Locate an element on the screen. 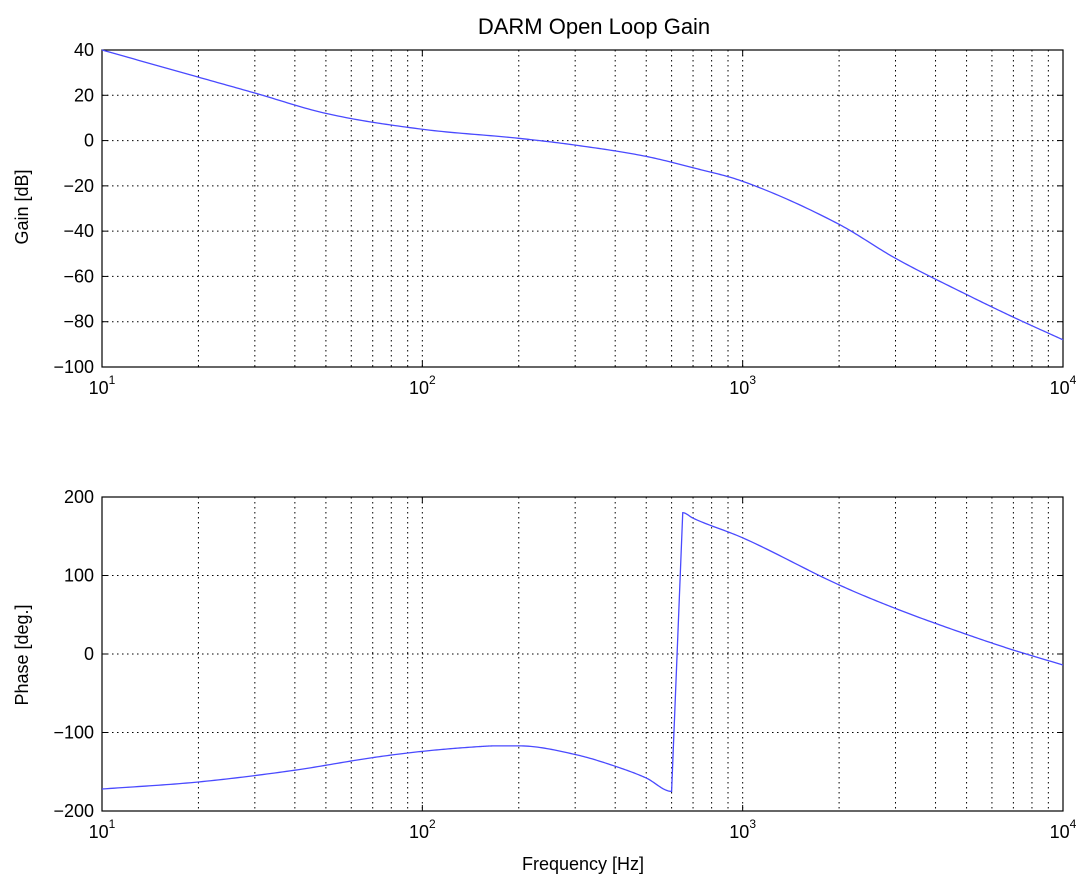  gain-ytick-label: 20 is located at coordinates (84, 95).